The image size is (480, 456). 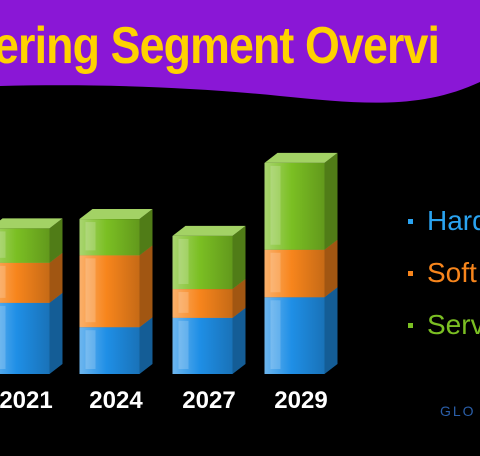 I want to click on x-tick-label: 2021, so click(x=26, y=400).